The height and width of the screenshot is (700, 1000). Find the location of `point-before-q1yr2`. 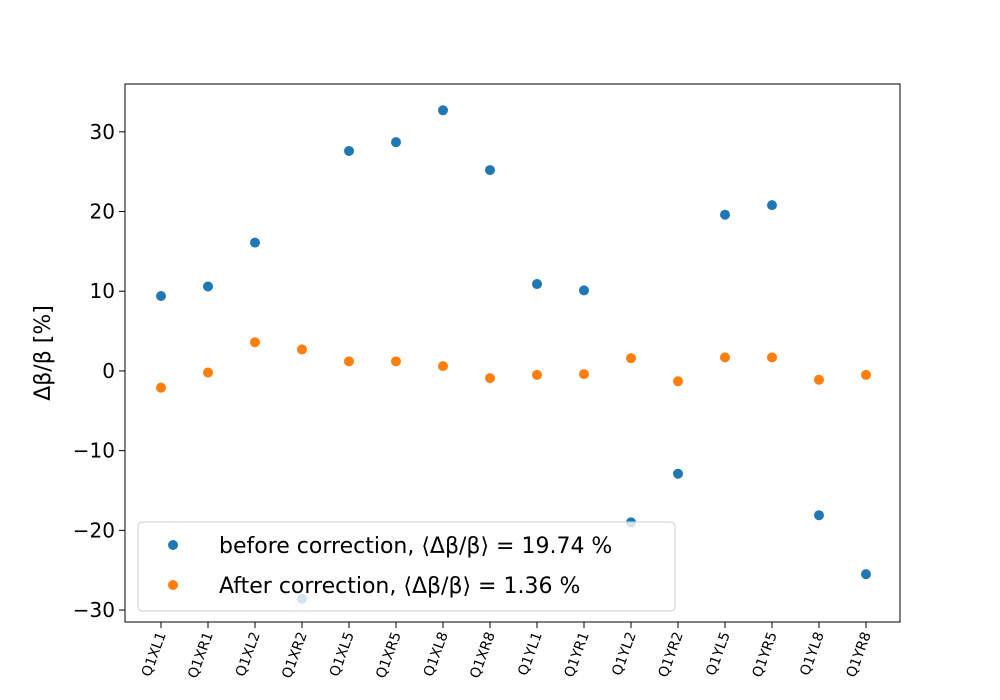

point-before-q1yr2 is located at coordinates (678, 473).